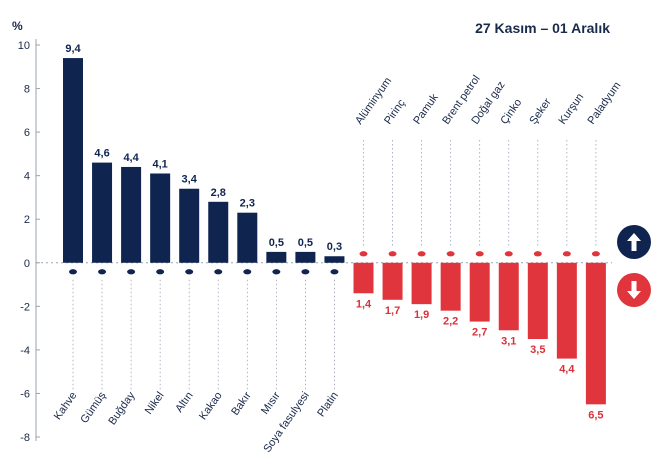 This screenshot has height=455, width=670. Describe the element at coordinates (93, 407) in the screenshot. I see `category-label: Gümüş` at that location.